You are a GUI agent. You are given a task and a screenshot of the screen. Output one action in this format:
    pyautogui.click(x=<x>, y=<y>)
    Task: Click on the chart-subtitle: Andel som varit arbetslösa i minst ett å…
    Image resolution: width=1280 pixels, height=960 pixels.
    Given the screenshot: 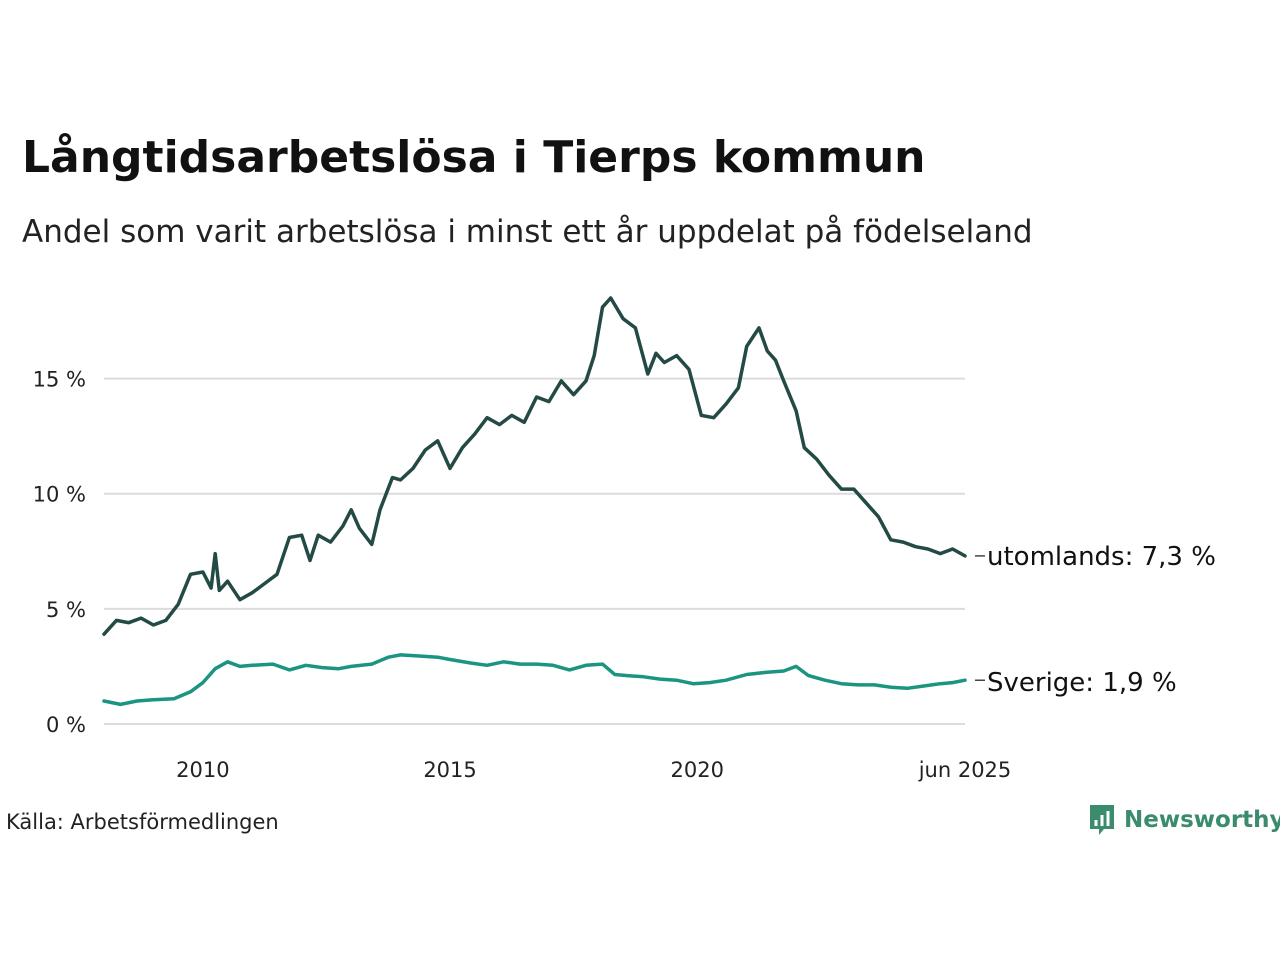 What is the action you would take?
    pyautogui.click(x=527, y=232)
    